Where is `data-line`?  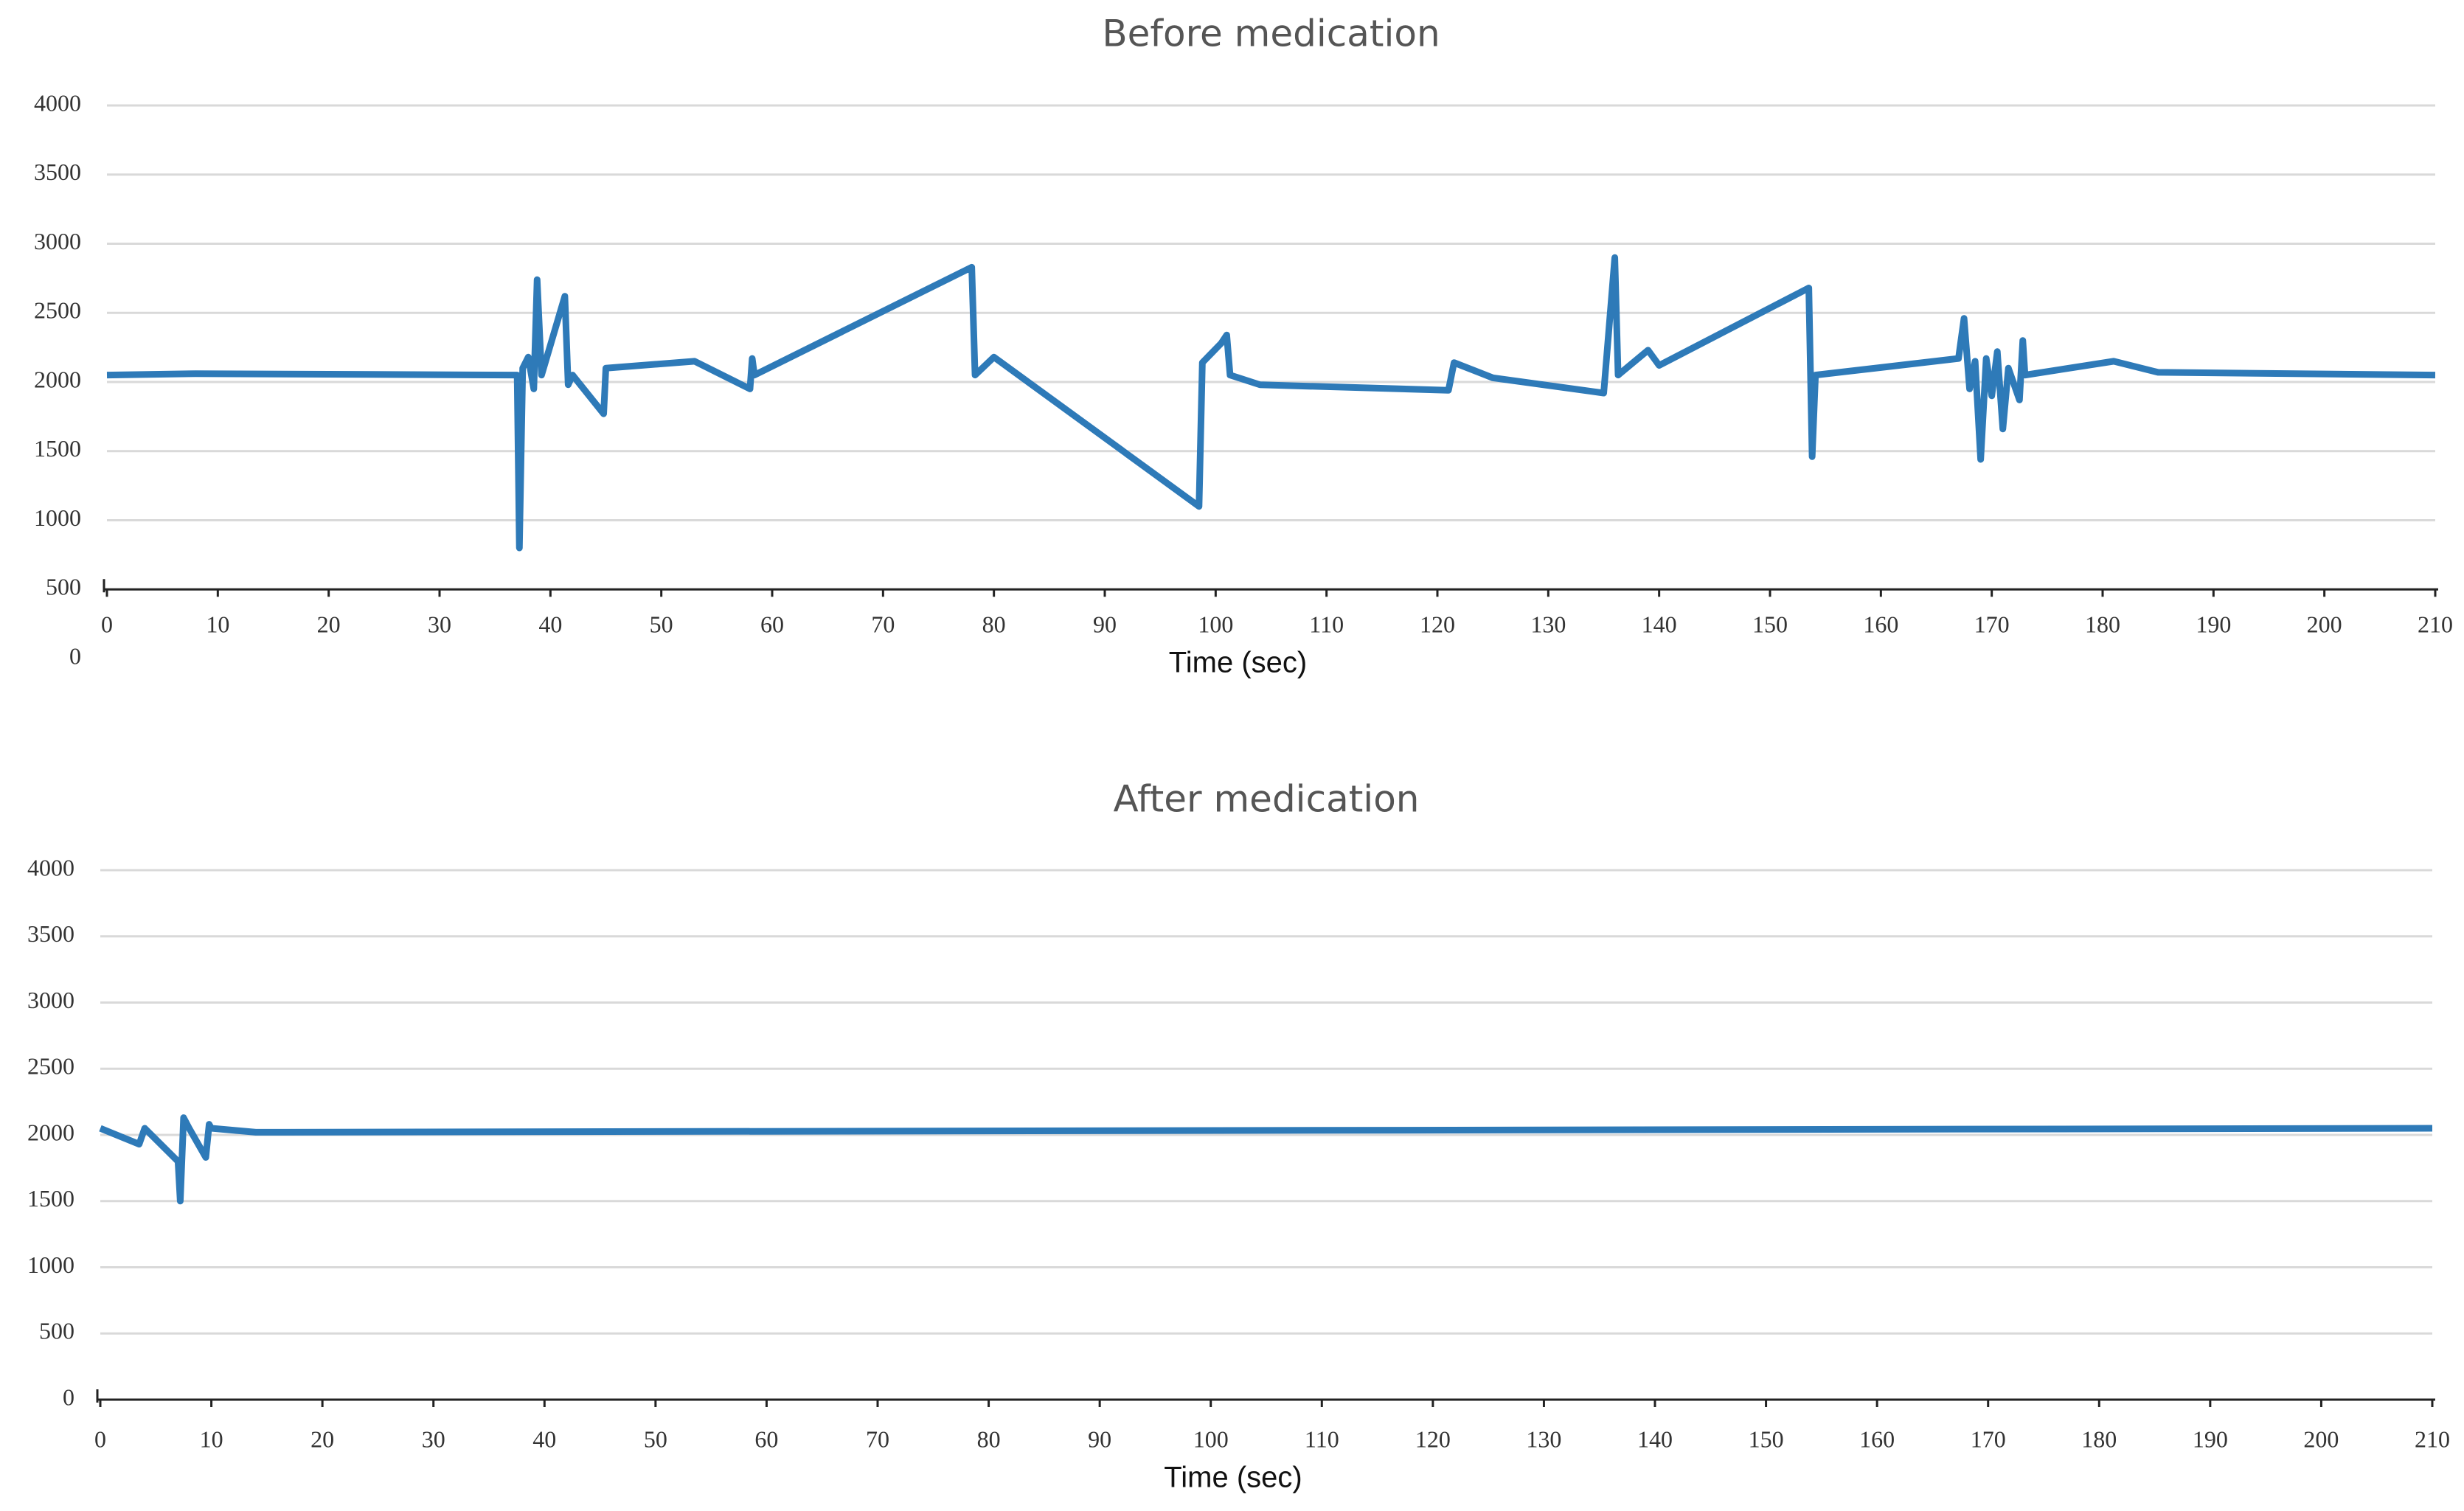
data-line is located at coordinates (1266, 1159).